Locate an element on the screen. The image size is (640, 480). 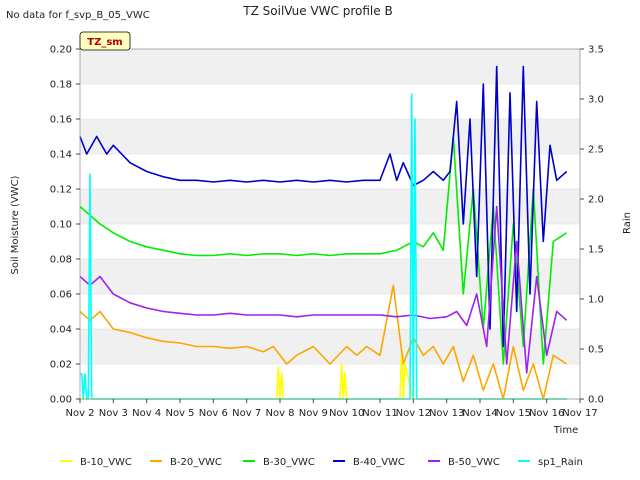
y-tick-label: 0.00 is located at coordinates (61, 400).